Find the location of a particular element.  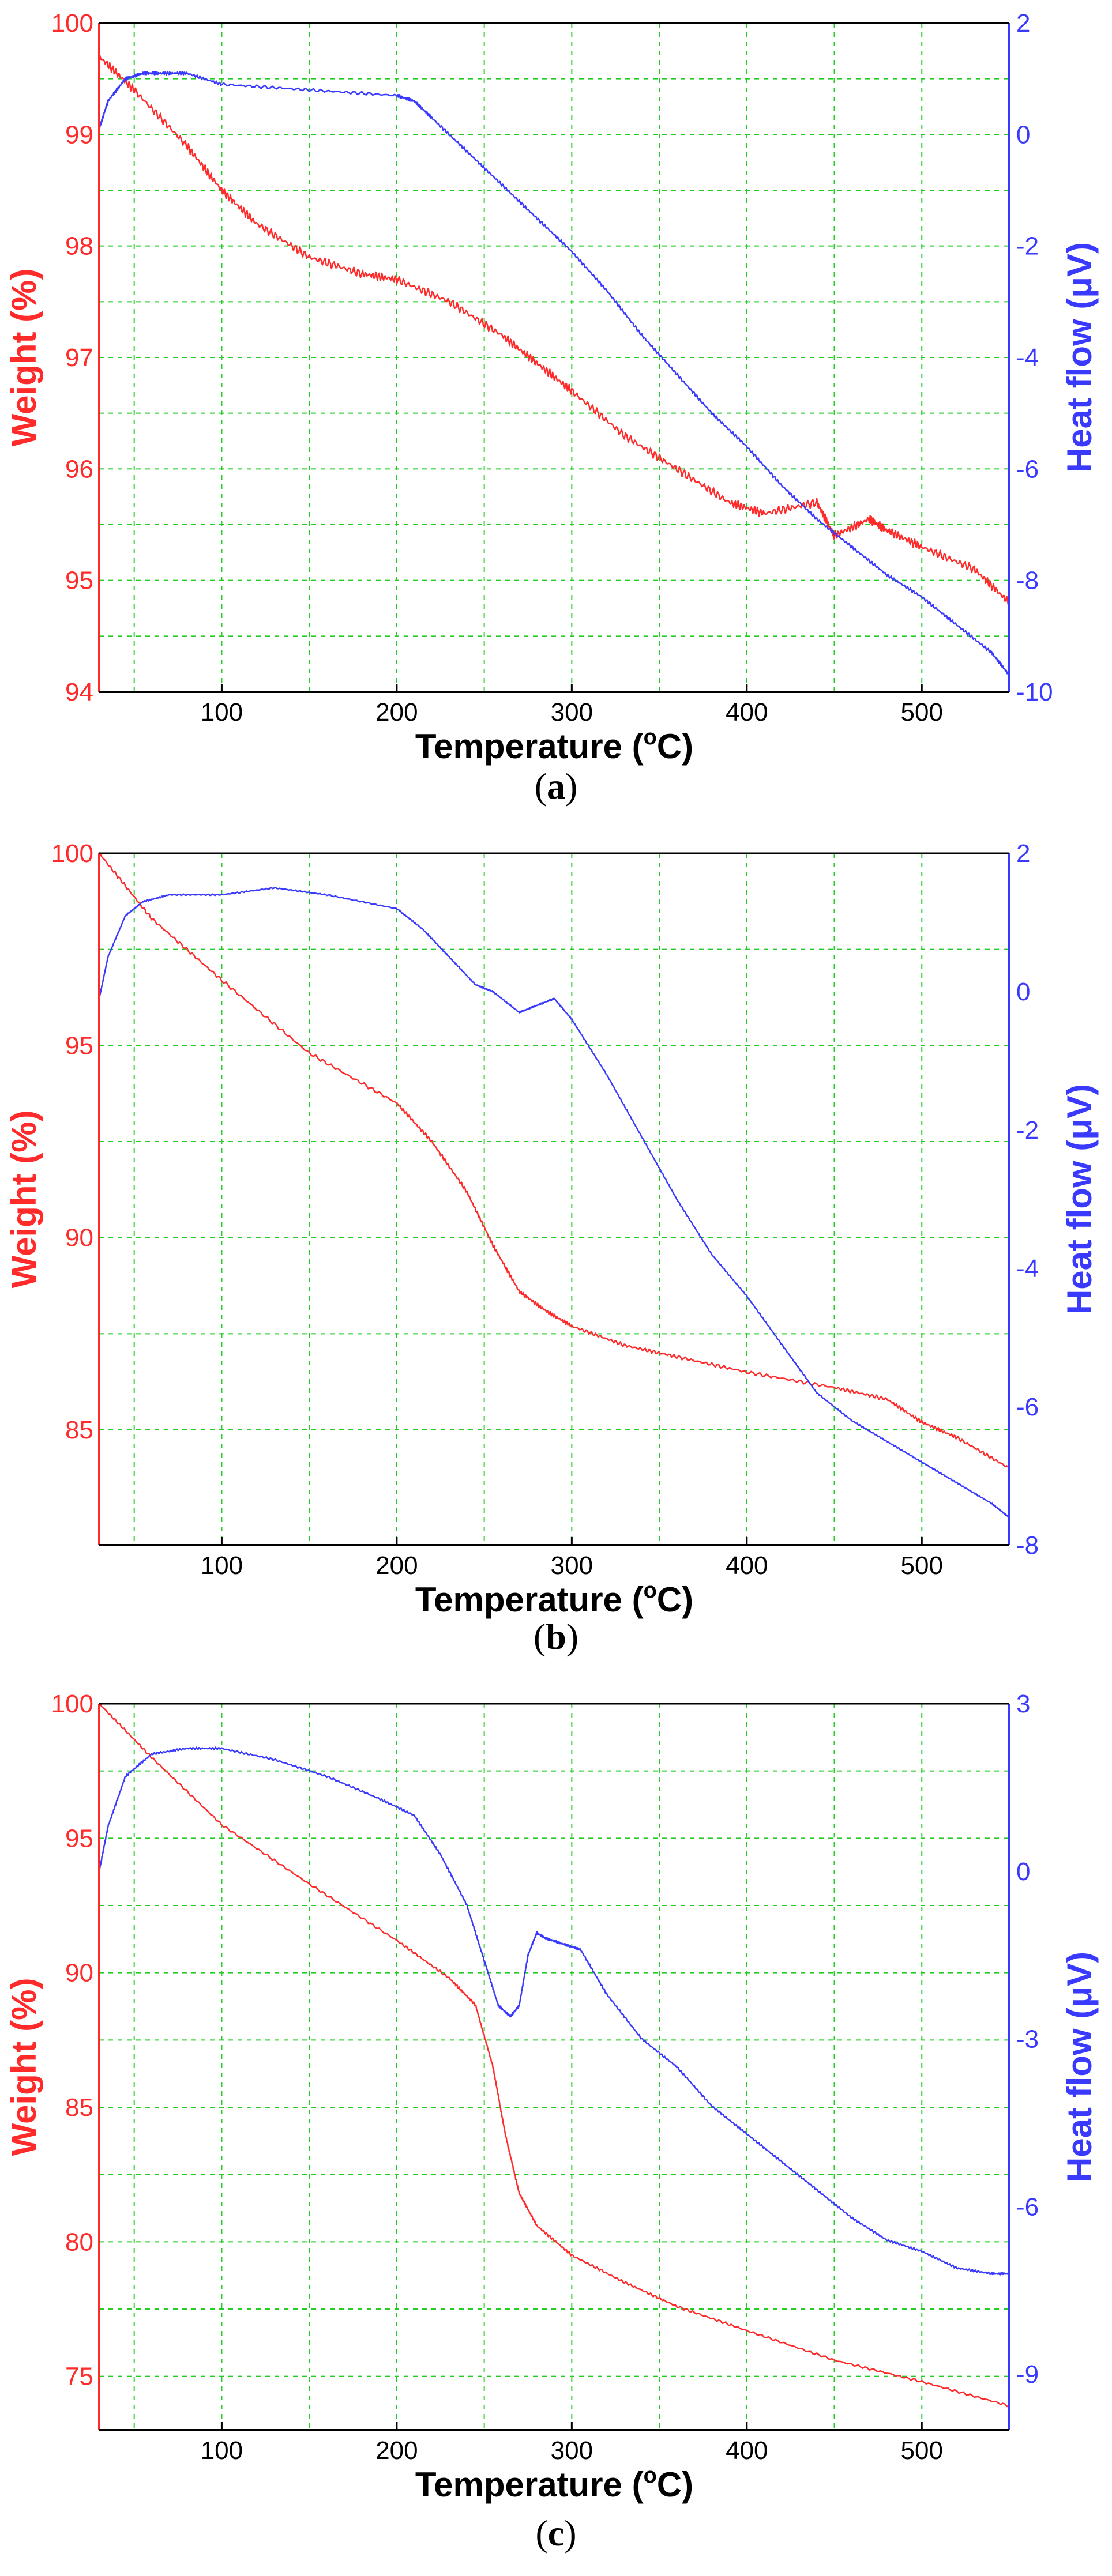

left-tick-label: 96 is located at coordinates (79, 469).